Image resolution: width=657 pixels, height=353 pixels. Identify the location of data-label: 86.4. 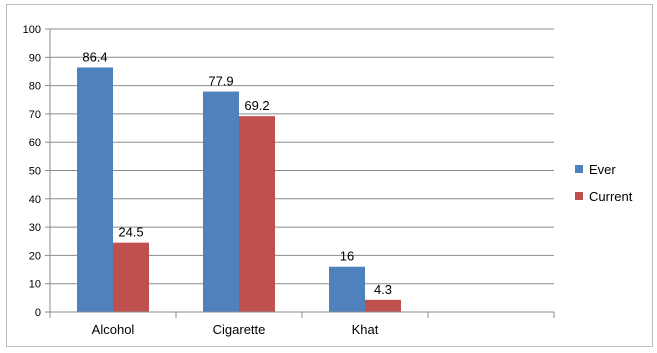
(94, 56).